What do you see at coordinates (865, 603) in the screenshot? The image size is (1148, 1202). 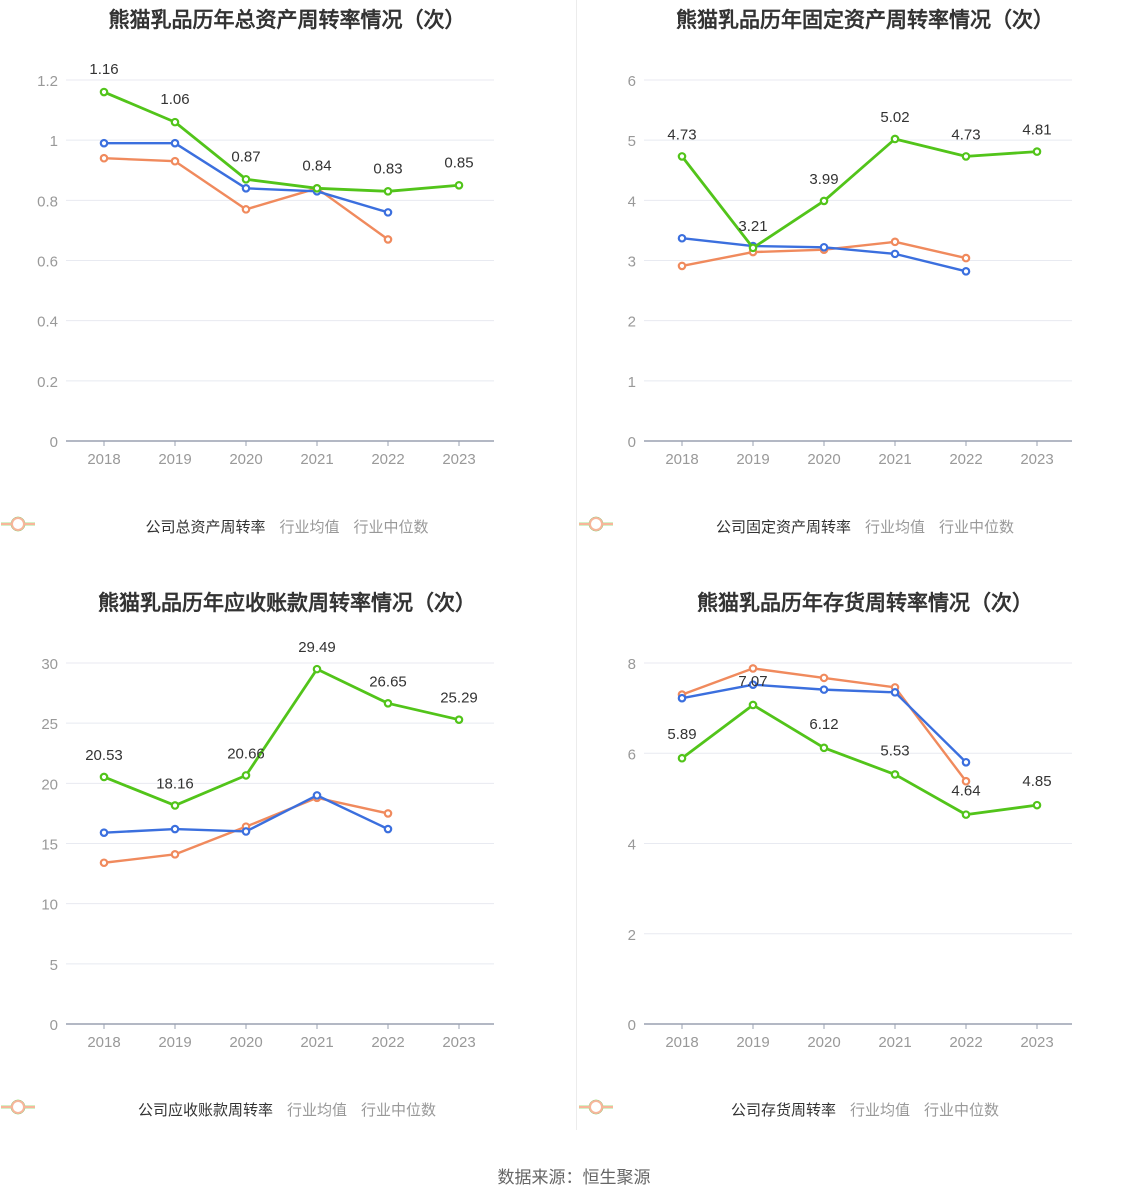 I see `chart-title: 熊猫乳品历年存货周转率情况（次）` at bounding box center [865, 603].